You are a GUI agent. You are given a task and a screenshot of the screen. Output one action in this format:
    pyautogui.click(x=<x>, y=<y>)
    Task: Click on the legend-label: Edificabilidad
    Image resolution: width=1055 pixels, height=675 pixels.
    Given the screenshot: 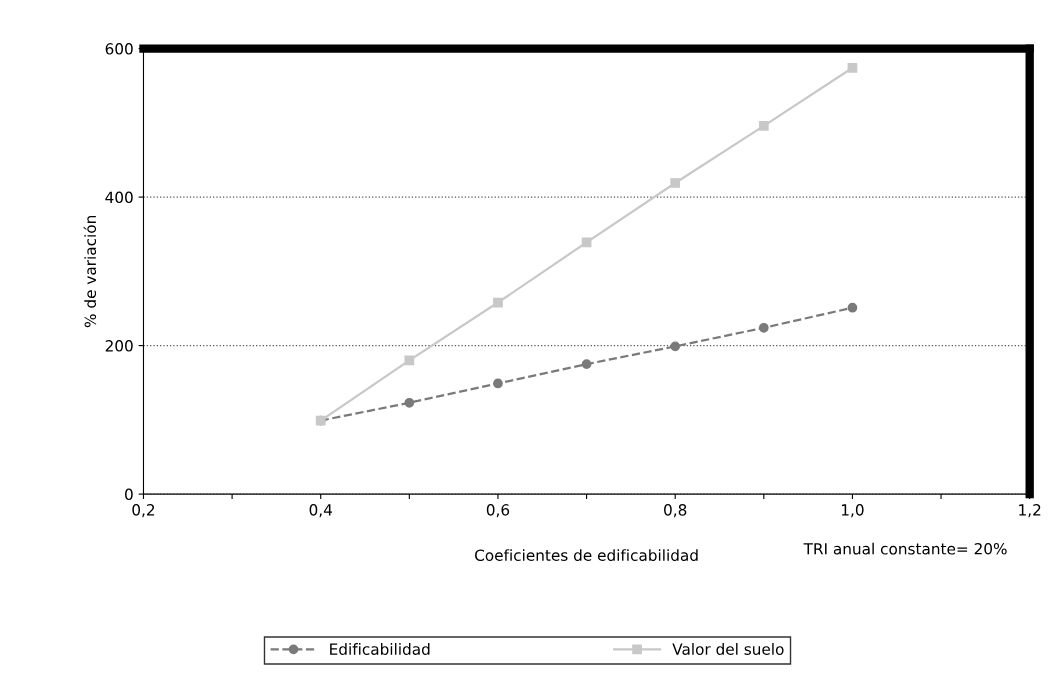 What is the action you would take?
    pyautogui.click(x=380, y=649)
    